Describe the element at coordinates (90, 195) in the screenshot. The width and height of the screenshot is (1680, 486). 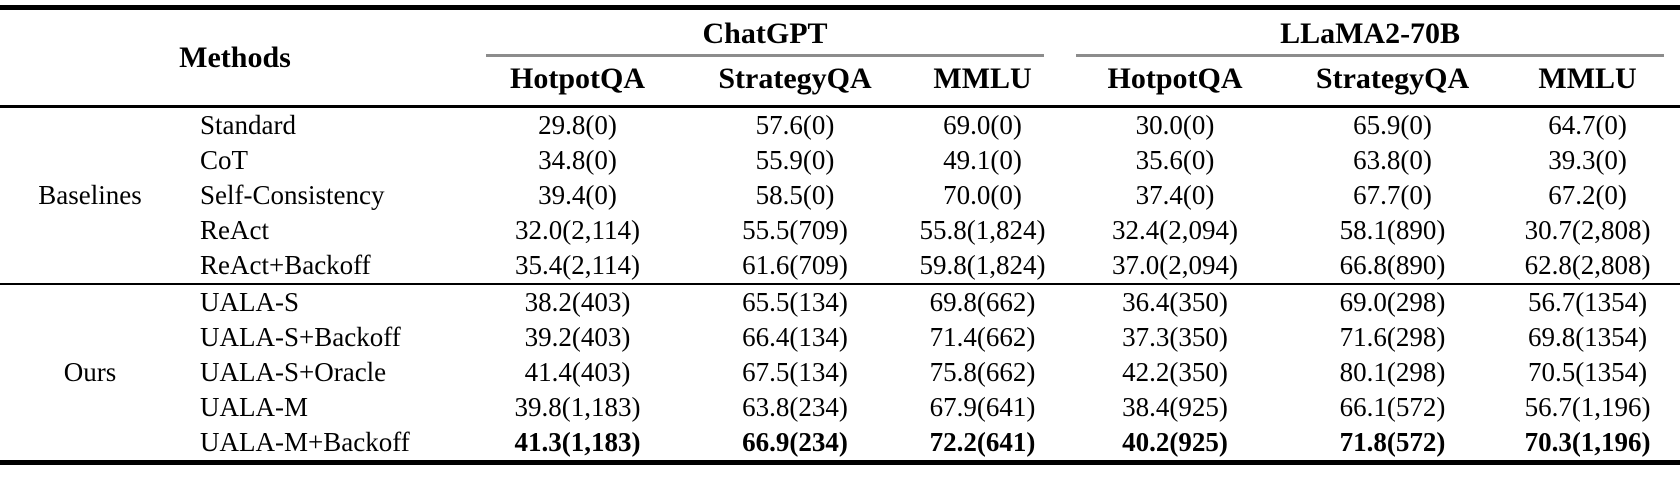
I see `section-label-baselines: Baselines` at that location.